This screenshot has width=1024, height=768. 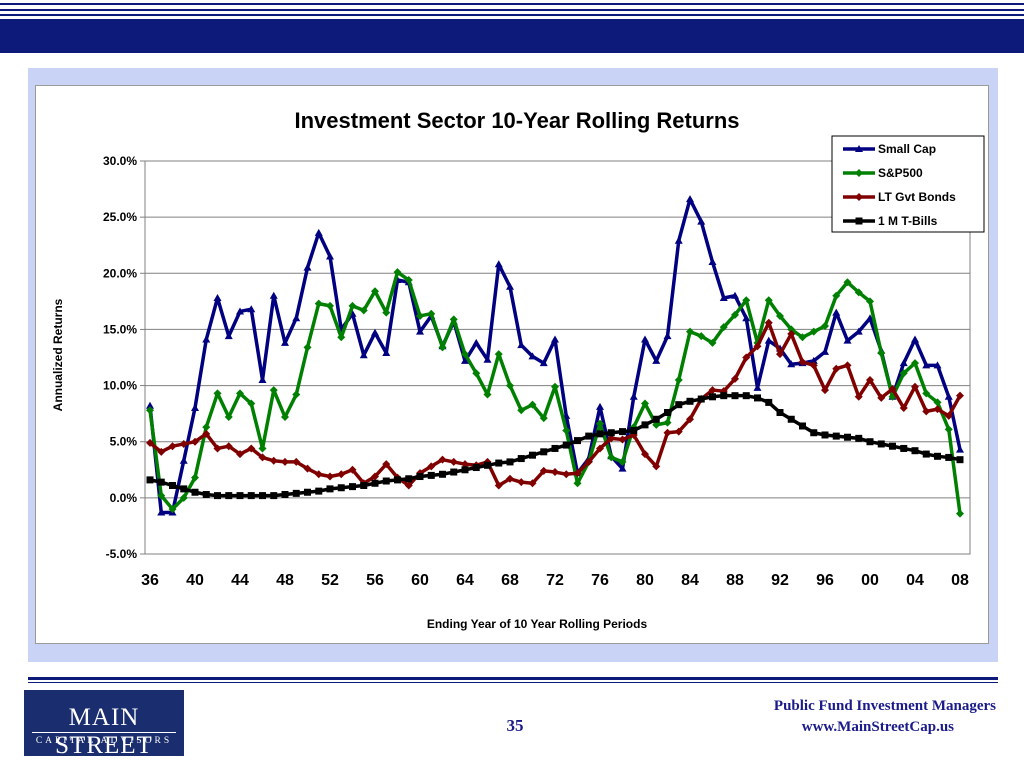 What do you see at coordinates (420, 580) in the screenshot?
I see `x-tick-label: 60` at bounding box center [420, 580].